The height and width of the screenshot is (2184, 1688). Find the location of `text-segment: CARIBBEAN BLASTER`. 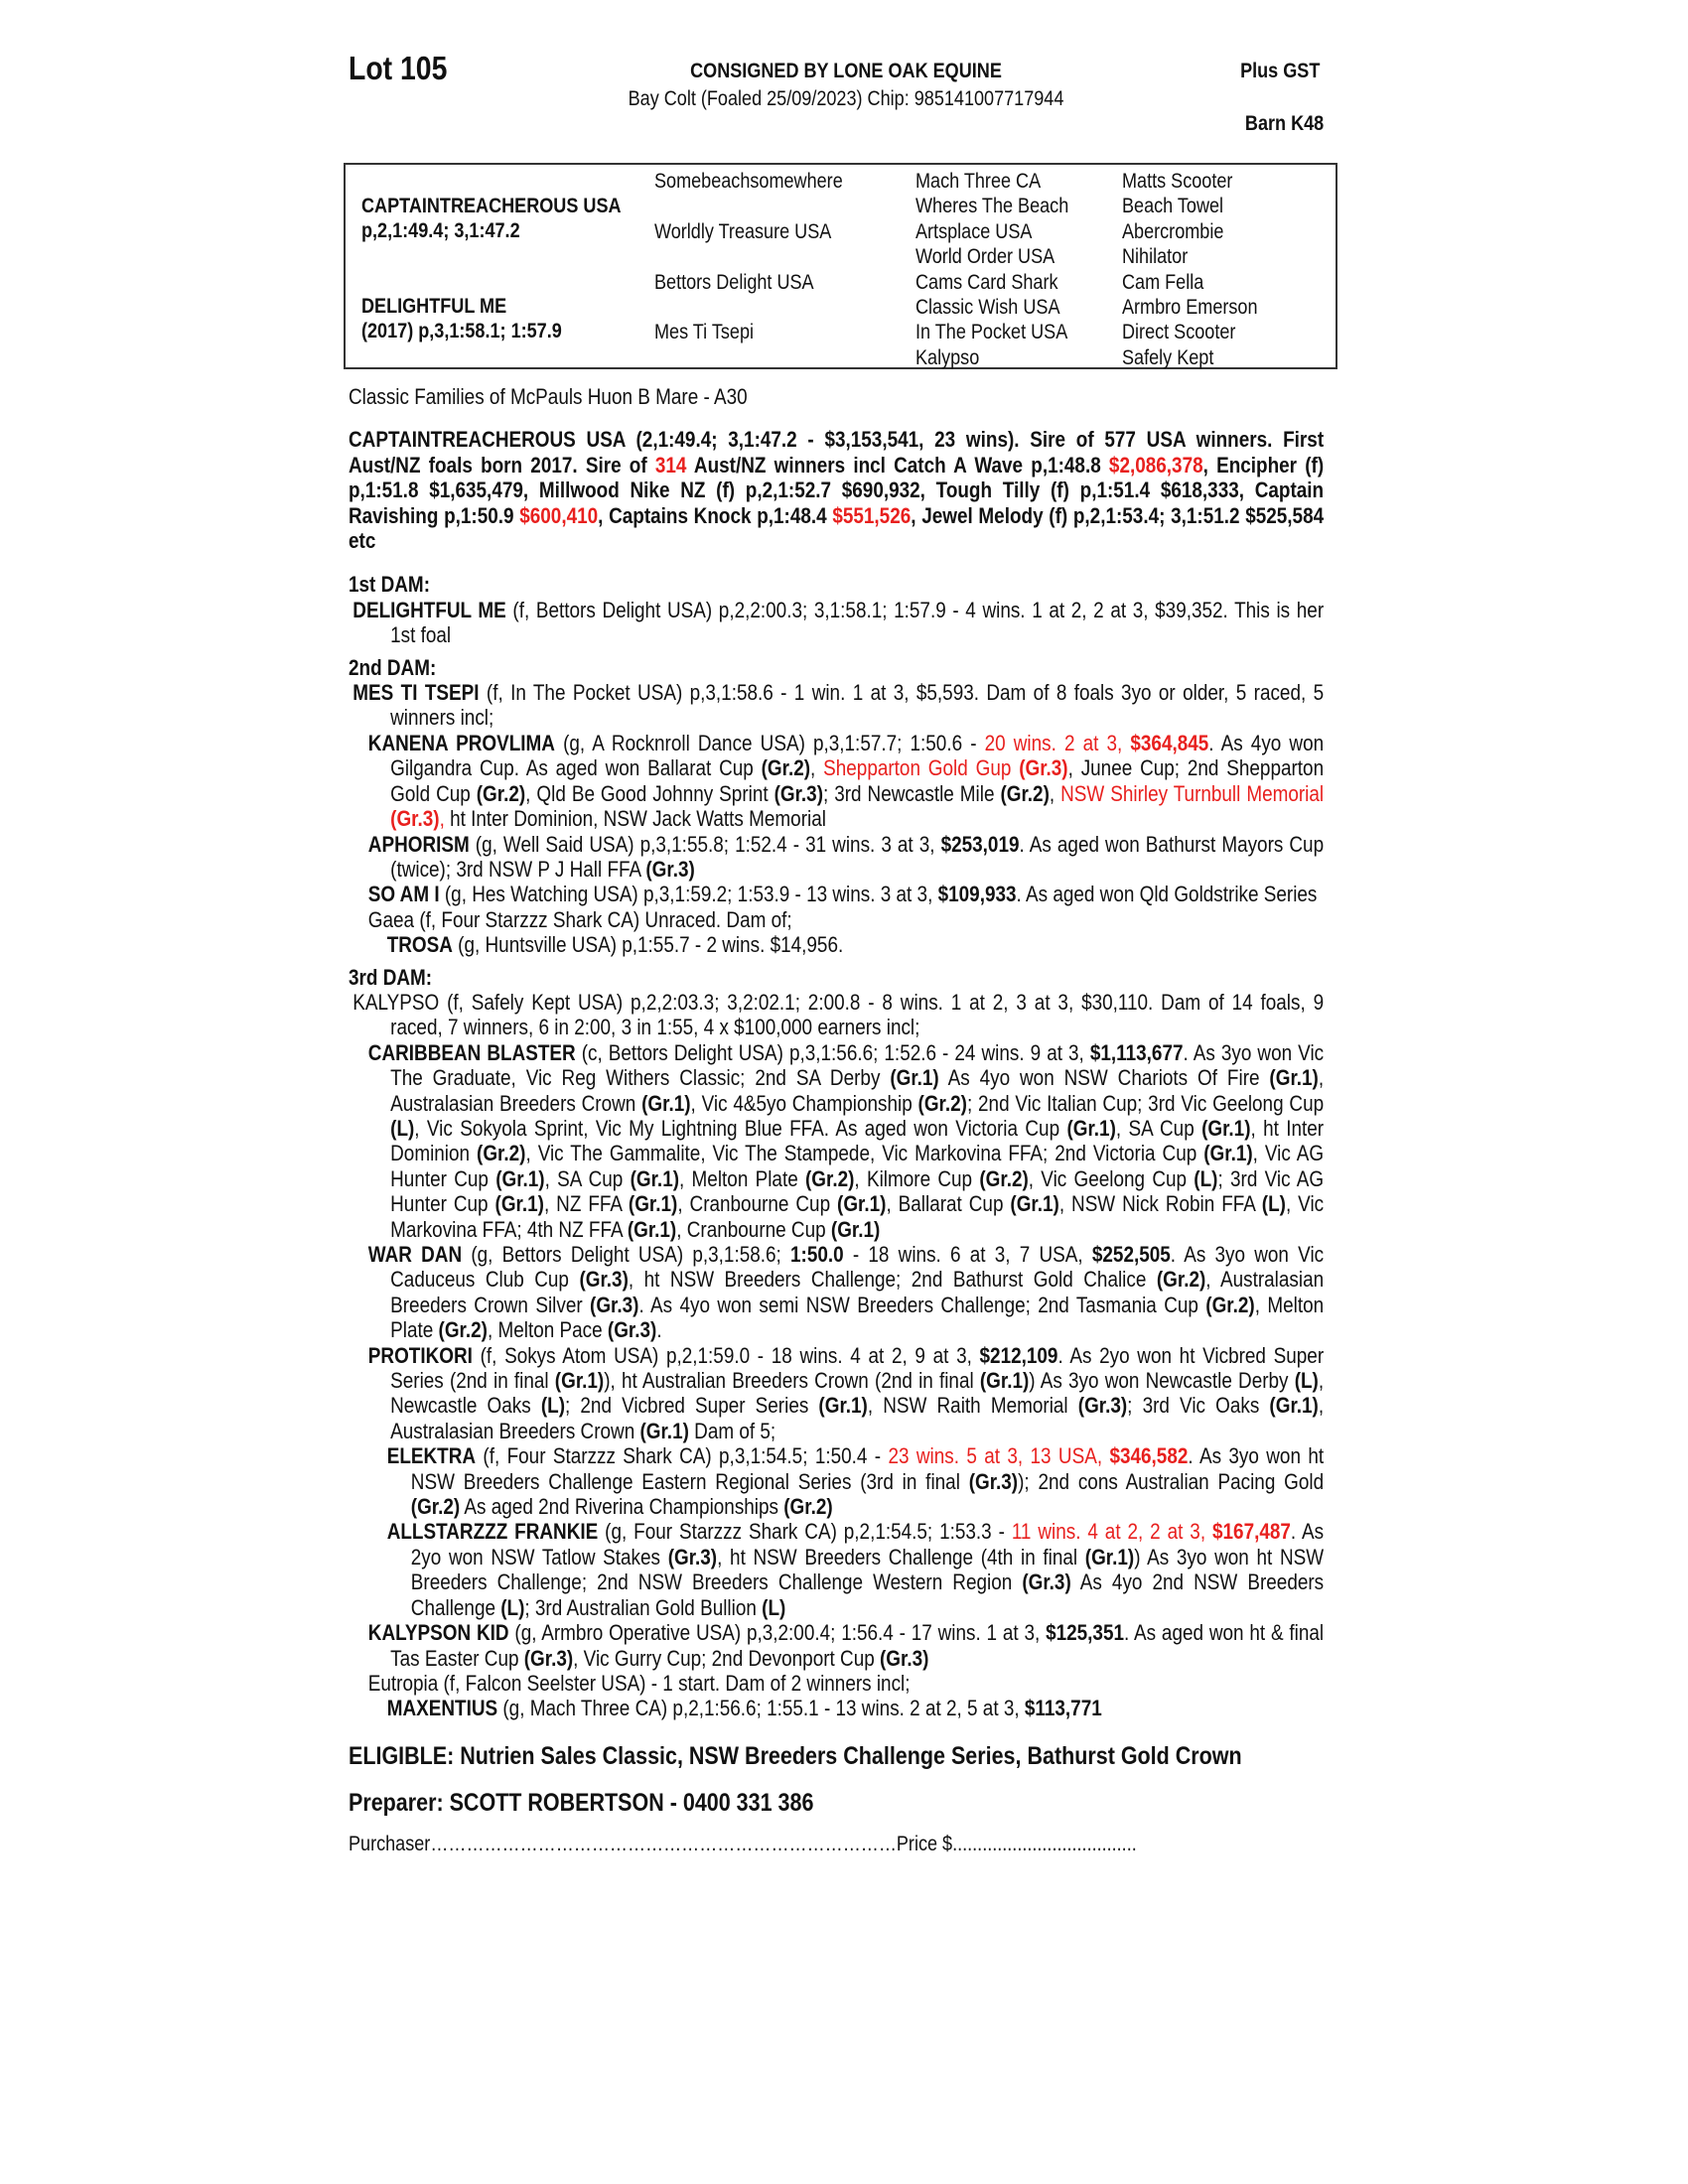

text-segment: CARIBBEAN BLASTER is located at coordinates (471, 1052).